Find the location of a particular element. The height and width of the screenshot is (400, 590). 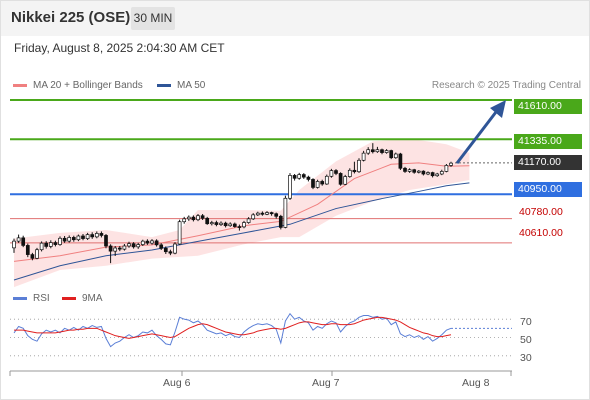

level-tag-40610: 40610.00 is located at coordinates (541, 233).